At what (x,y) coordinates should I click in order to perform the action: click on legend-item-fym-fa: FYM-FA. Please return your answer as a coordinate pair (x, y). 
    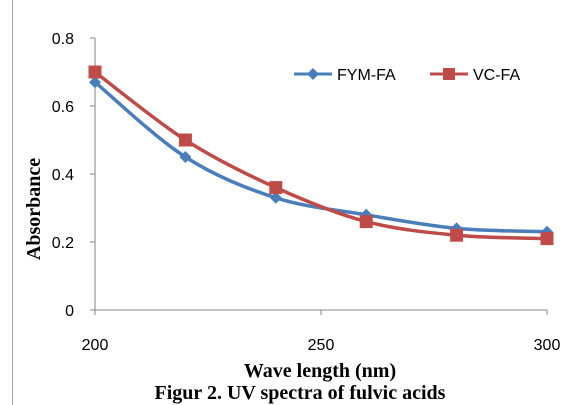
    Looking at the image, I should click on (345, 75).